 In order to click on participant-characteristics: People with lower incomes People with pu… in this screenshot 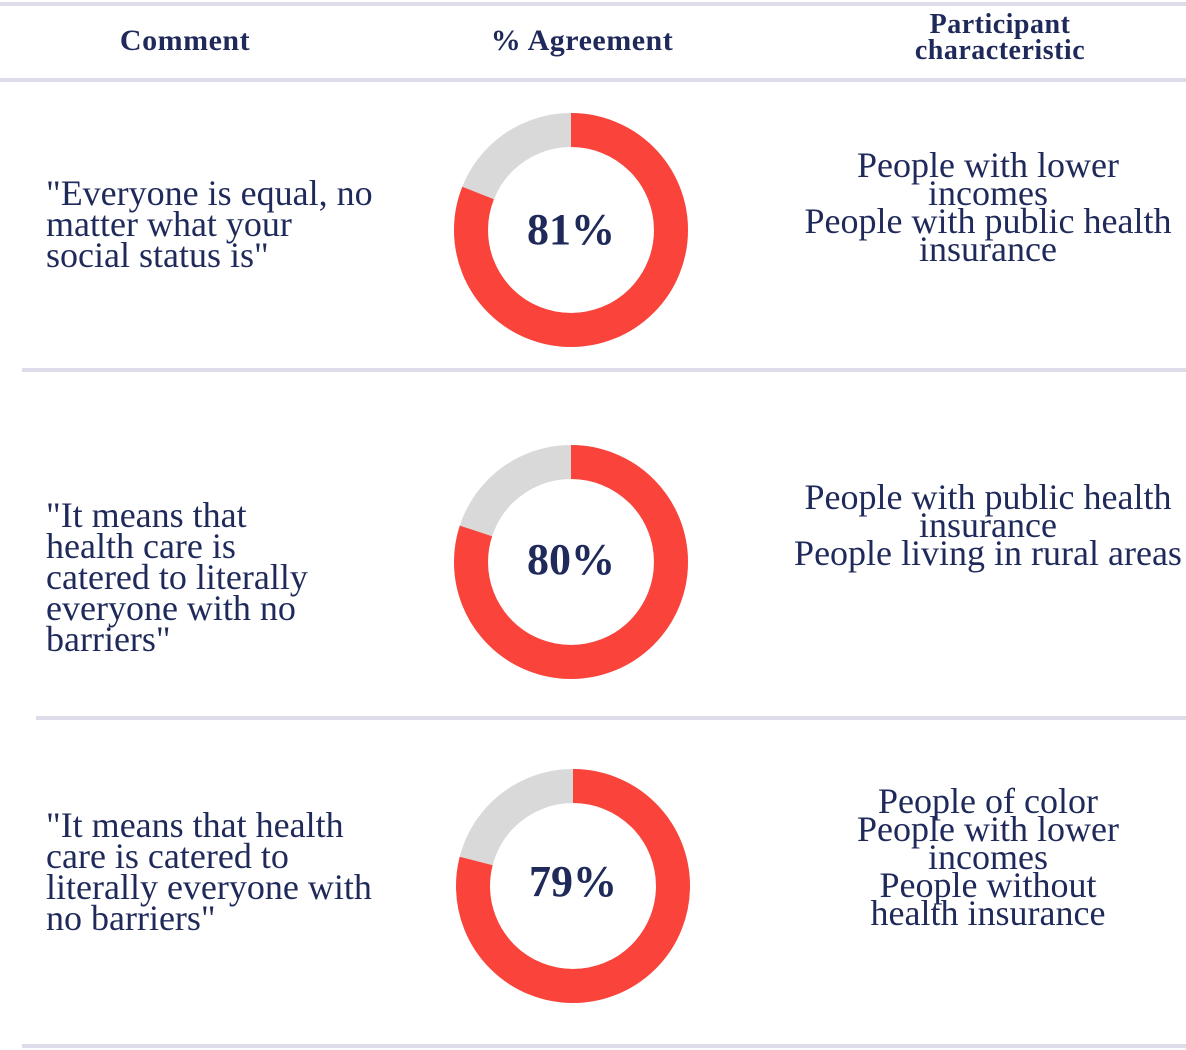, I will do `click(988, 207)`.